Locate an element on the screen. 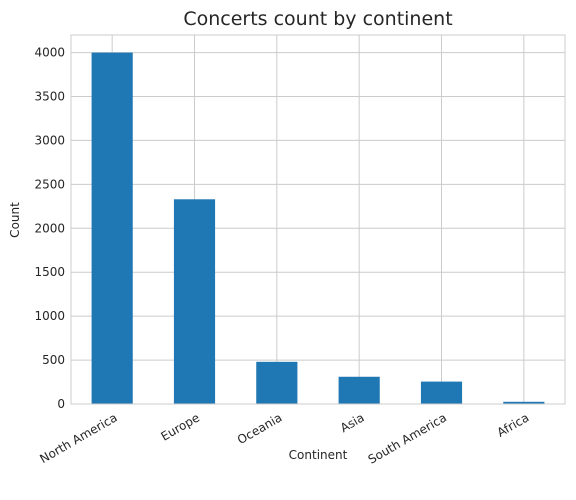 The height and width of the screenshot is (500, 576). x-tick-label: Africa is located at coordinates (513, 424).